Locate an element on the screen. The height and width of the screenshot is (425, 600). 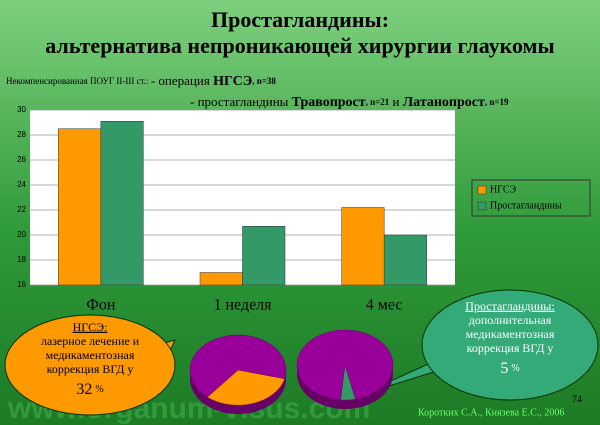
legend-label: Простагландины is located at coordinates (526, 205).